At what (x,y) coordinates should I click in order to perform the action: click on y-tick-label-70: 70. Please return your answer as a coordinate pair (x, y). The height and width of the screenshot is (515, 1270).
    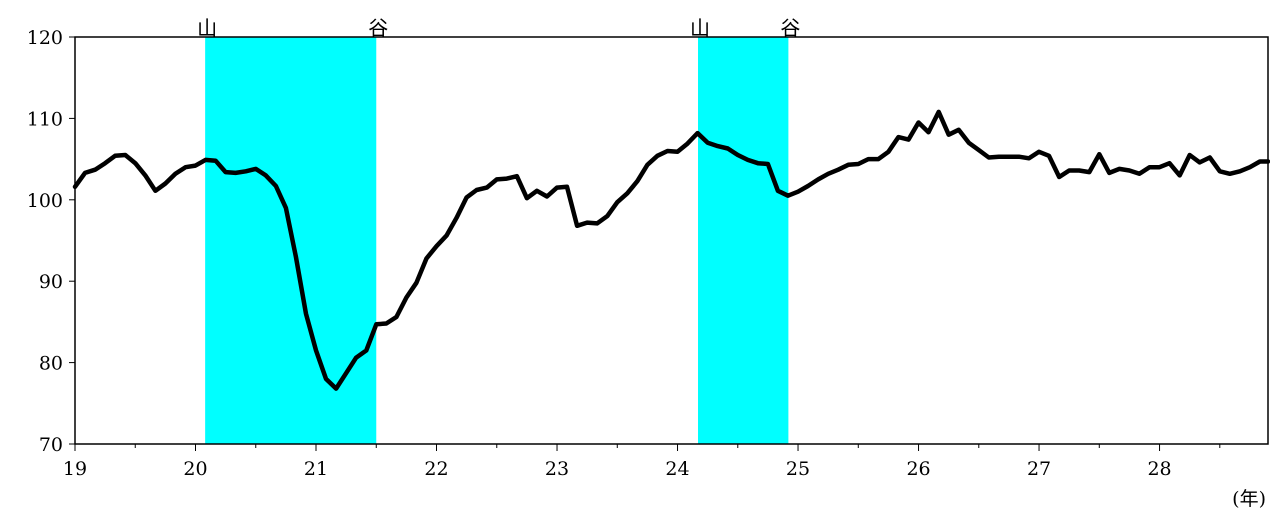
    Looking at the image, I should click on (51, 445).